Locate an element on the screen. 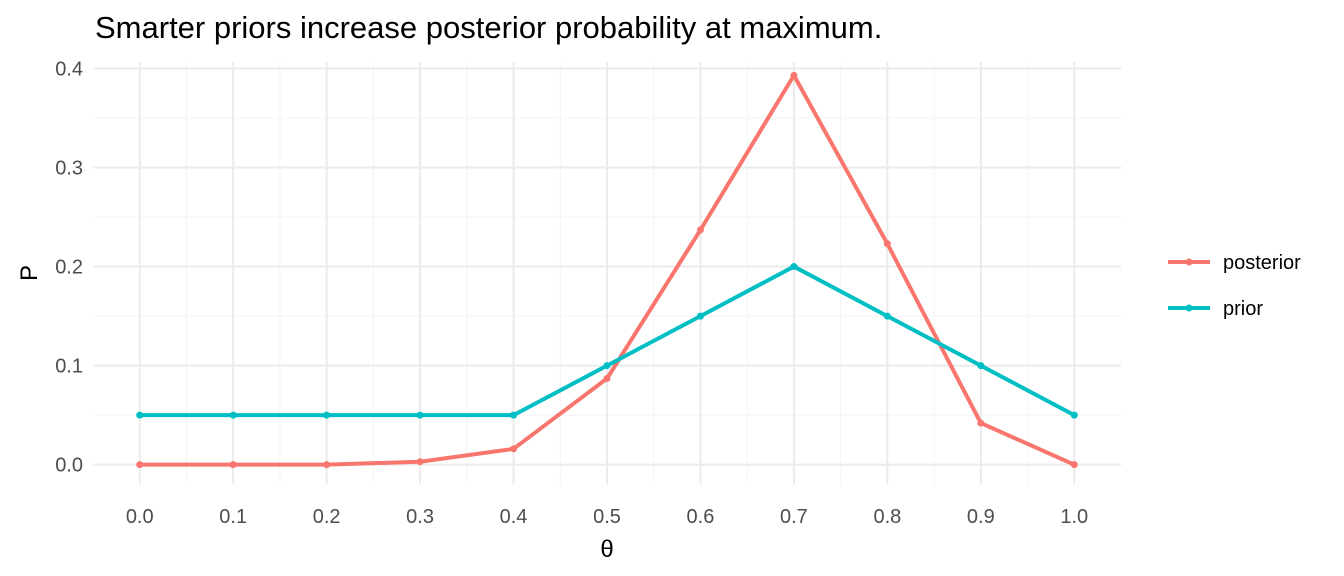  x-tick-label: 0.7 is located at coordinates (794, 517).